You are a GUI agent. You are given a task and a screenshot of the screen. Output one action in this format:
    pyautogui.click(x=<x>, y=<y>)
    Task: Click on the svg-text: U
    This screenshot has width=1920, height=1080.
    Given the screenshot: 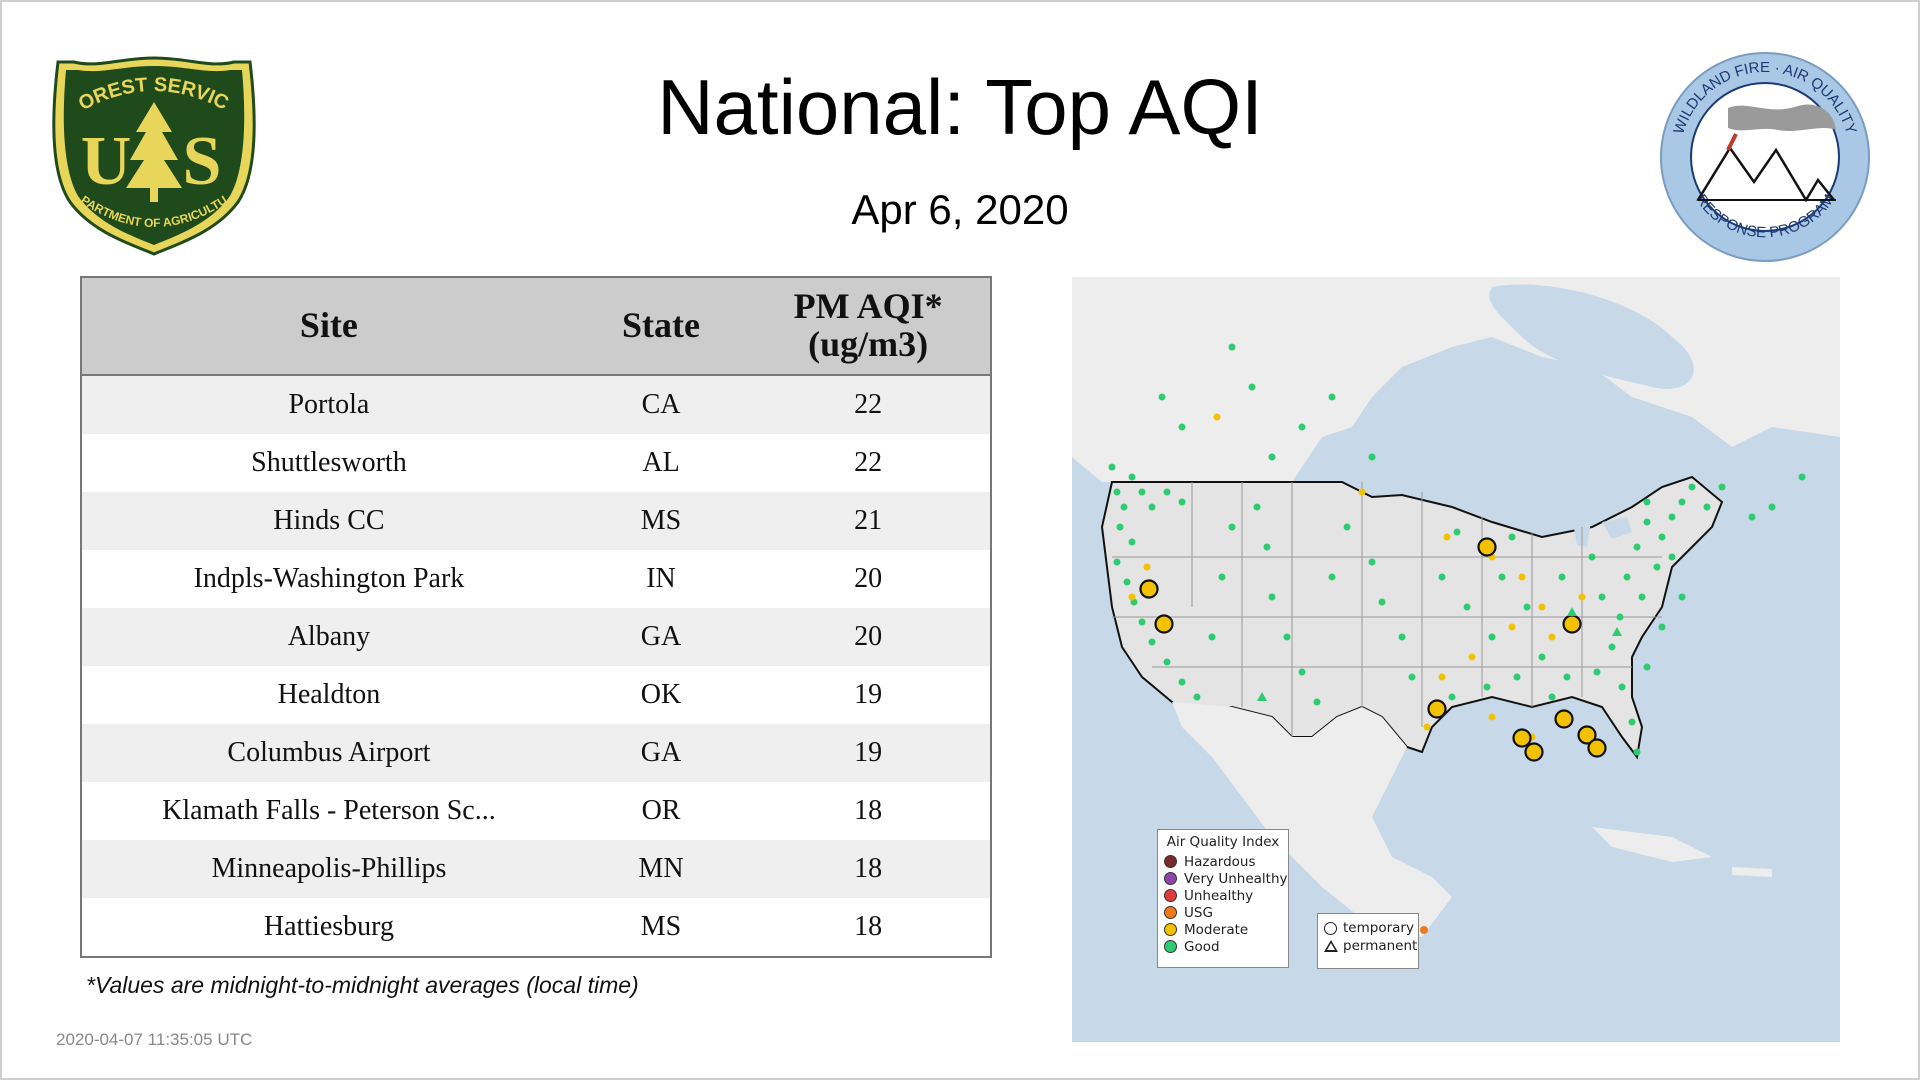 What is the action you would take?
    pyautogui.click(x=106, y=161)
    